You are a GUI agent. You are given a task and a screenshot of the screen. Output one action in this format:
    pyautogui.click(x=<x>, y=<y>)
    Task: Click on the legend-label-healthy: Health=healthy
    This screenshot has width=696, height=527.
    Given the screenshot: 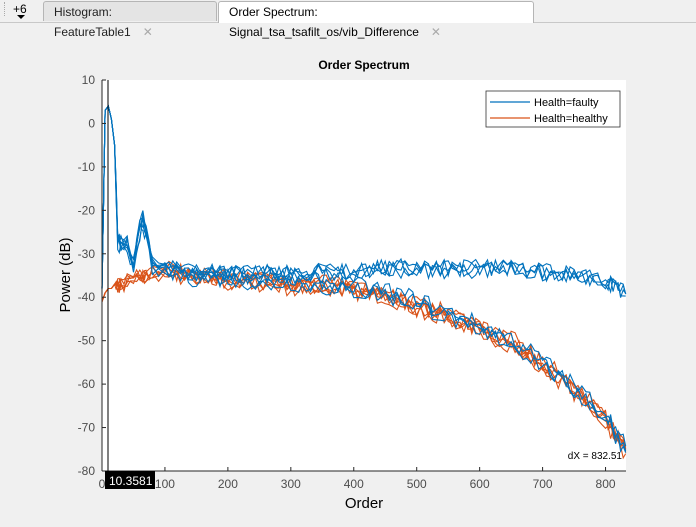 What is the action you would take?
    pyautogui.click(x=571, y=119)
    